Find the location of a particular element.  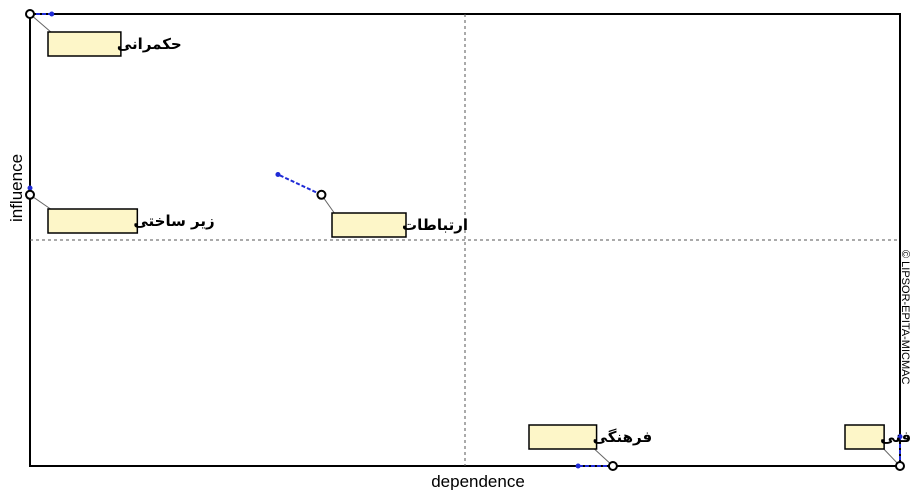

point-label: فرهنگی is located at coordinates (590, 437).